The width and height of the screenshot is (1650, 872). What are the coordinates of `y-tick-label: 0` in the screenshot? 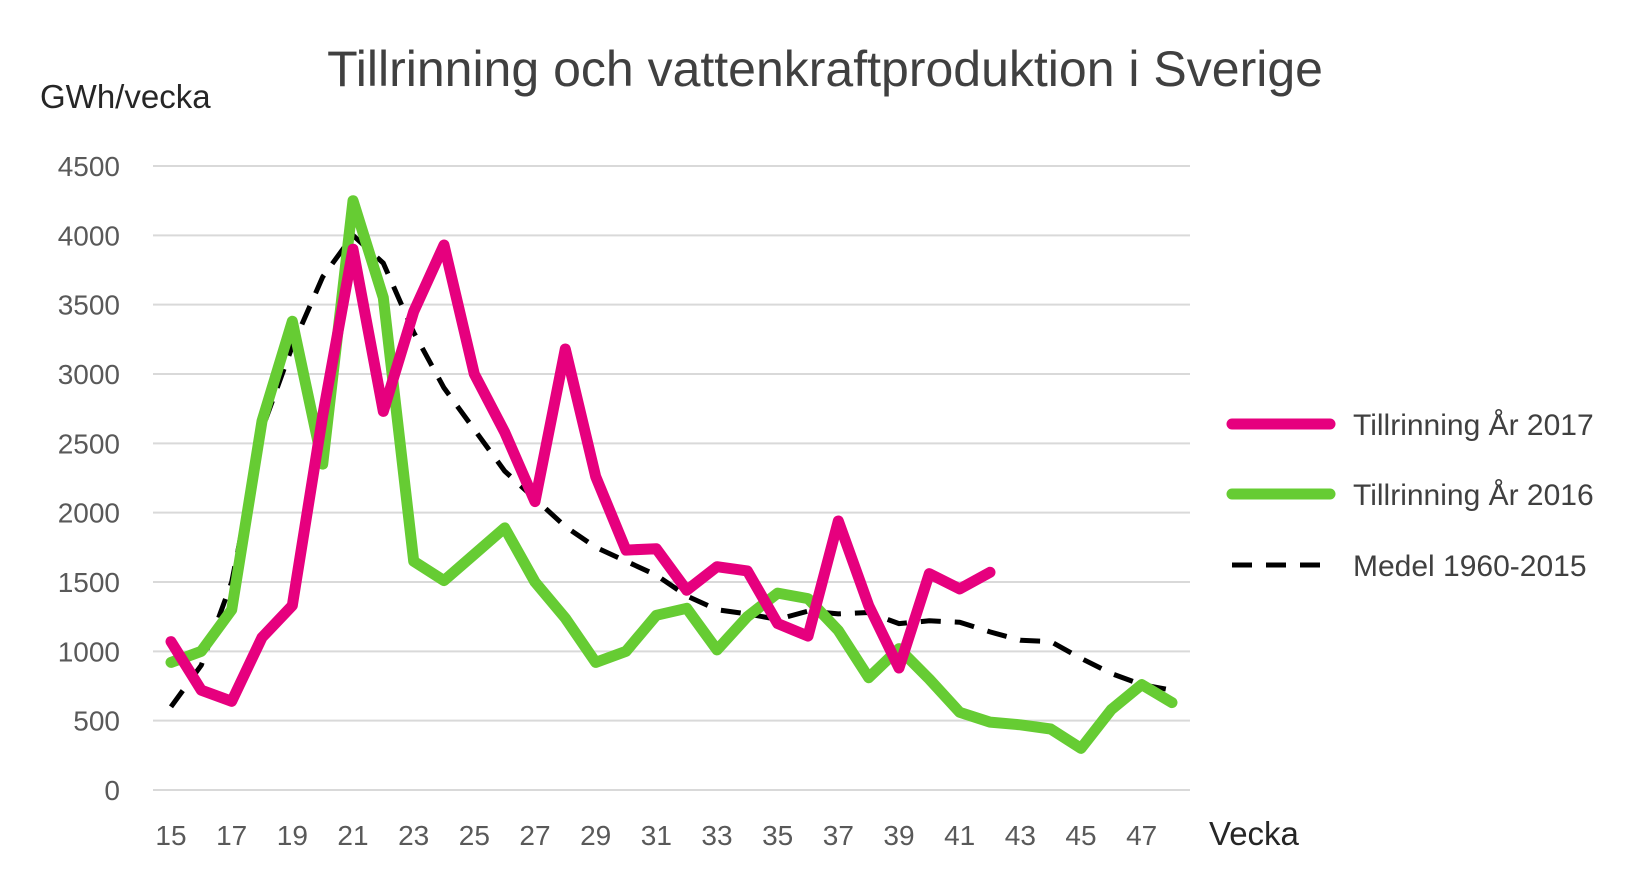 It's located at (112, 790).